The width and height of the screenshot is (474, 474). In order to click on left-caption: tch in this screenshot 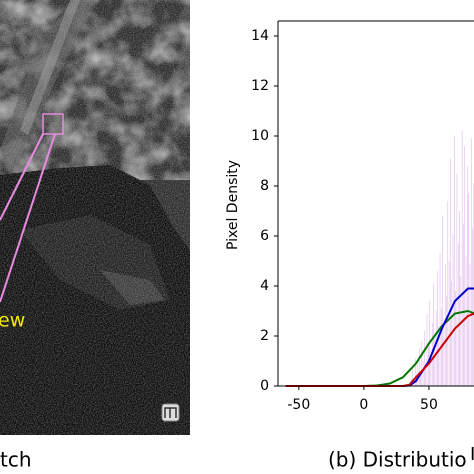, I will do `click(16, 460)`.